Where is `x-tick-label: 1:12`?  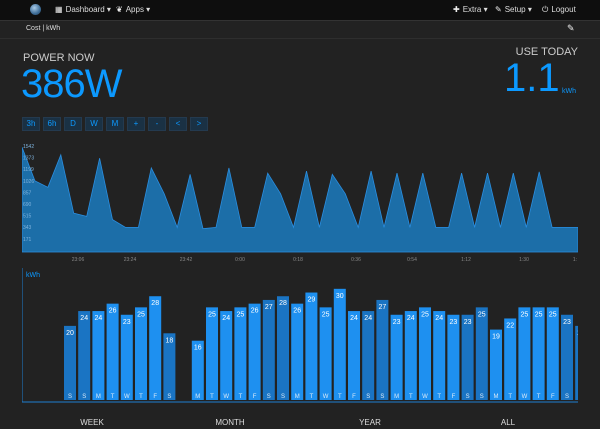 x-tick-label: 1:12 is located at coordinates (466, 260).